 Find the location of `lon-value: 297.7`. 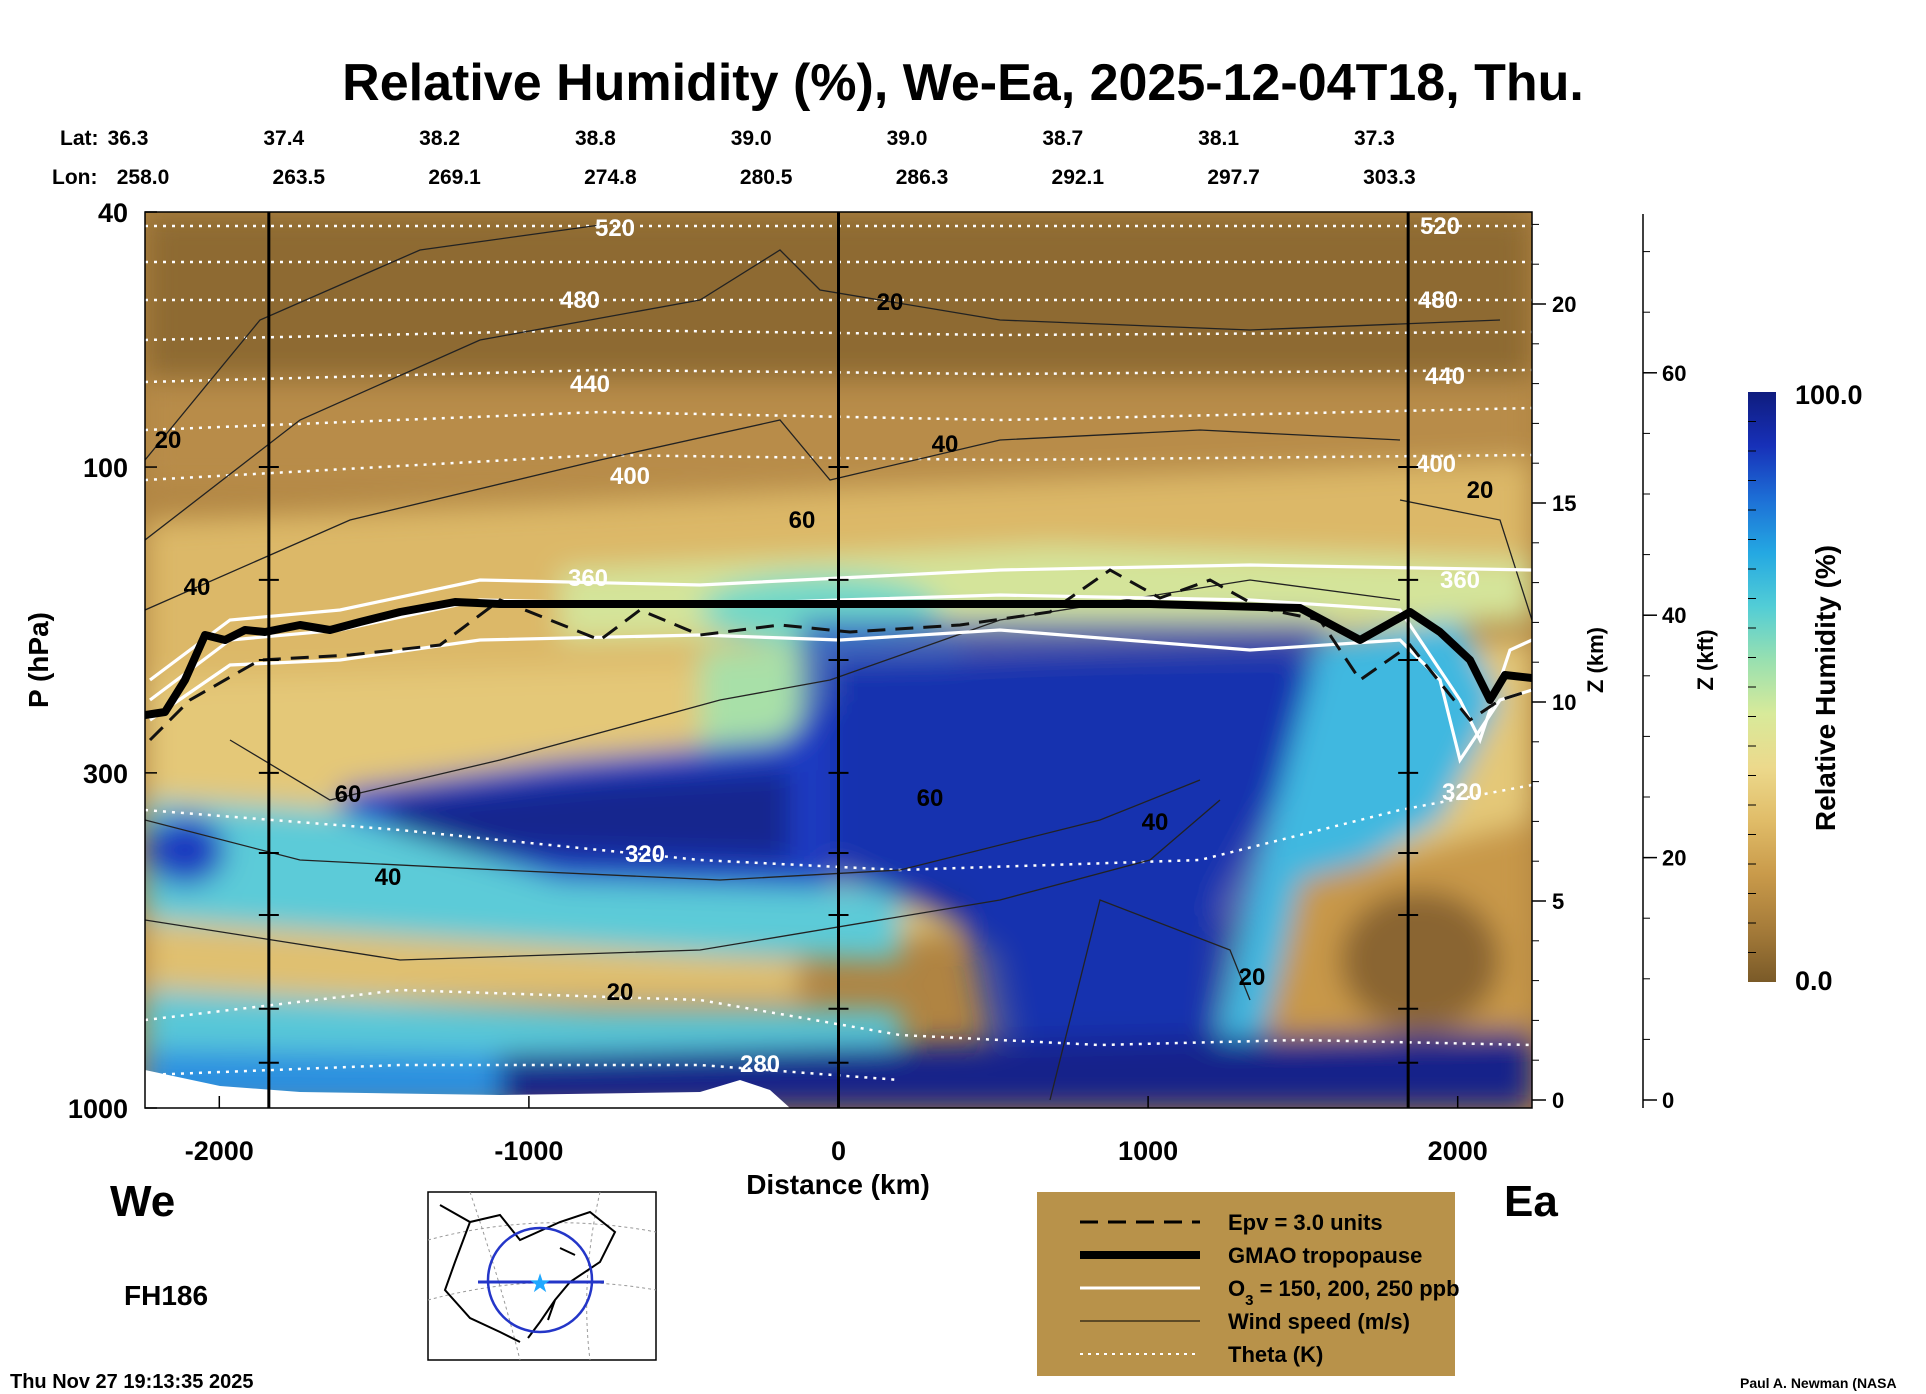

lon-value: 297.7 is located at coordinates (1233, 177).